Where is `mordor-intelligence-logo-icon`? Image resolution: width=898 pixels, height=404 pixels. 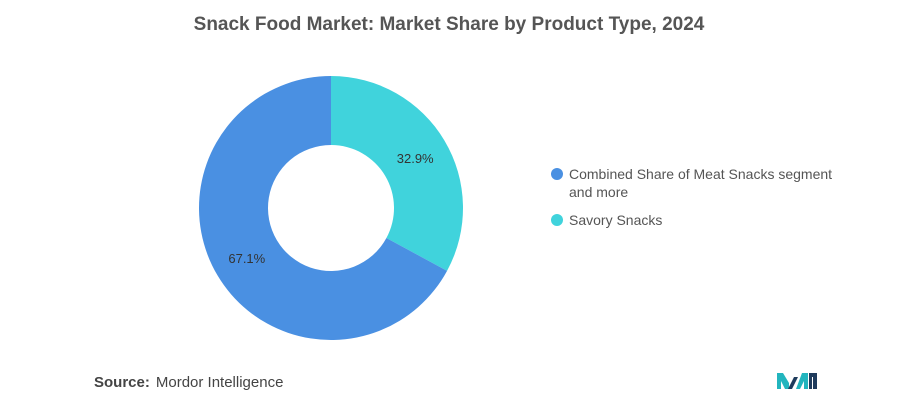 mordor-intelligence-logo-icon is located at coordinates (797, 381).